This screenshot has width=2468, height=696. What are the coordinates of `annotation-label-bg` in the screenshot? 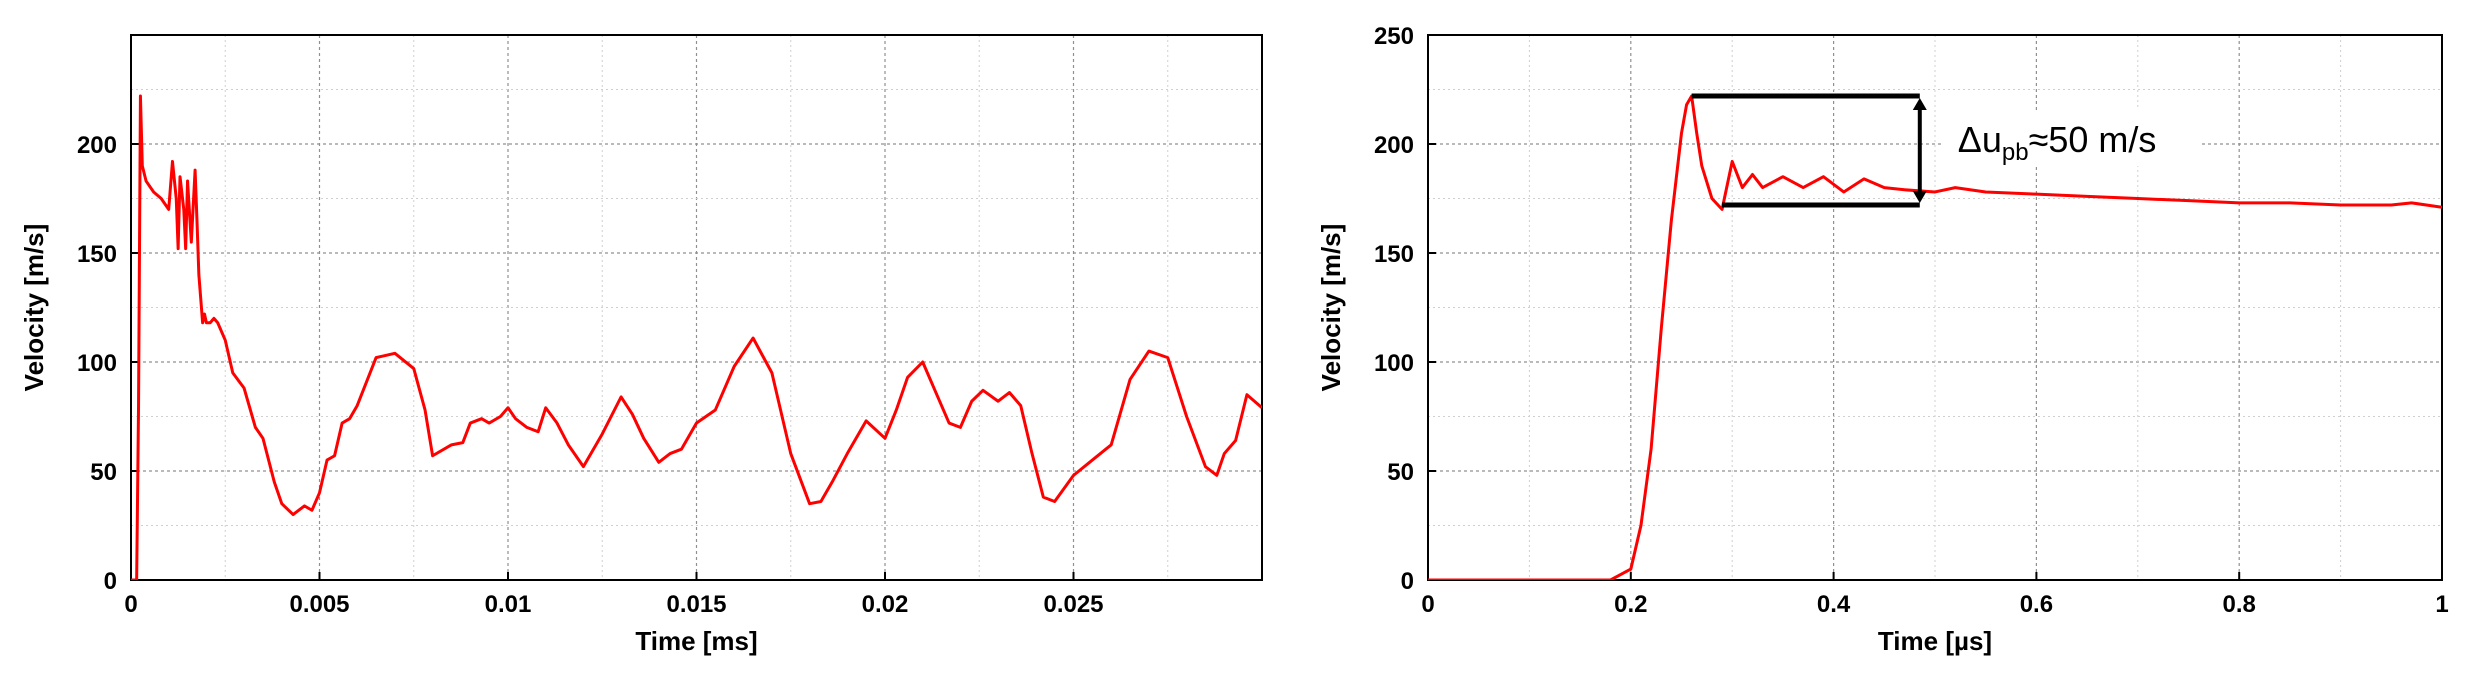 It's located at (2071, 138).